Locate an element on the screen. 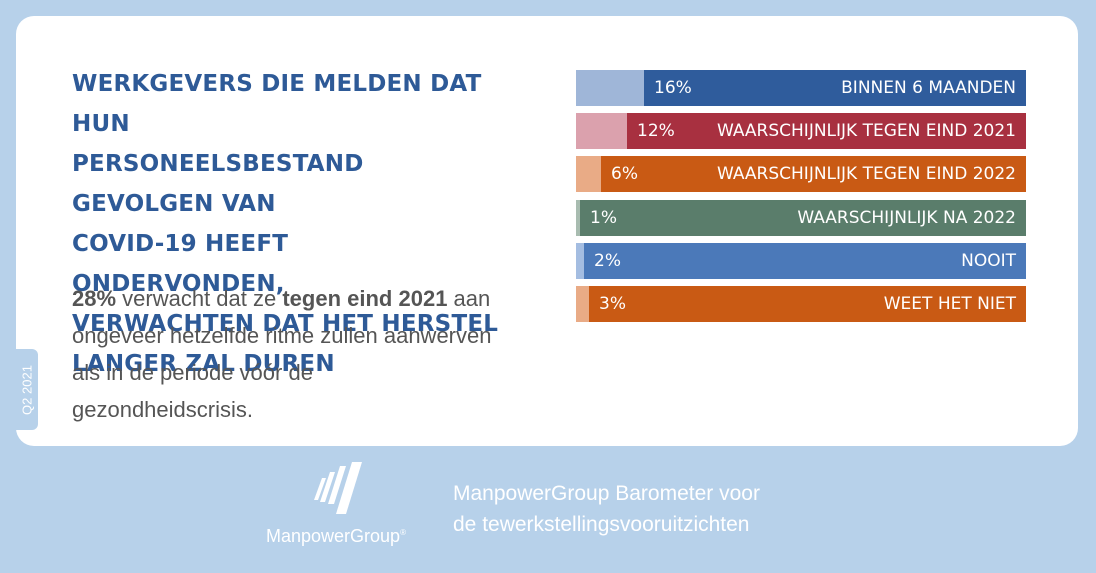  bar-category-label: WAARSCHIJNLIJK TEGEN EIND 2021 is located at coordinates (866, 131).